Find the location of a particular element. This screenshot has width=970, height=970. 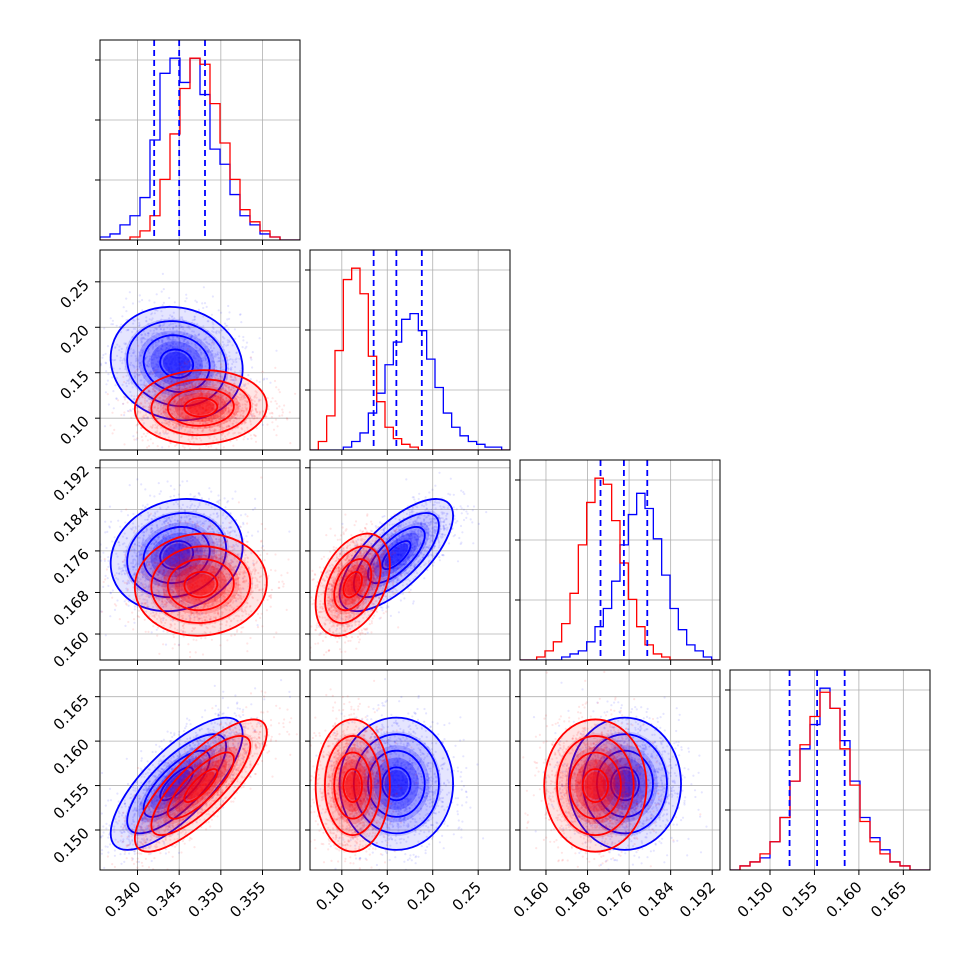

hist-step-red is located at coordinates (410, 358).